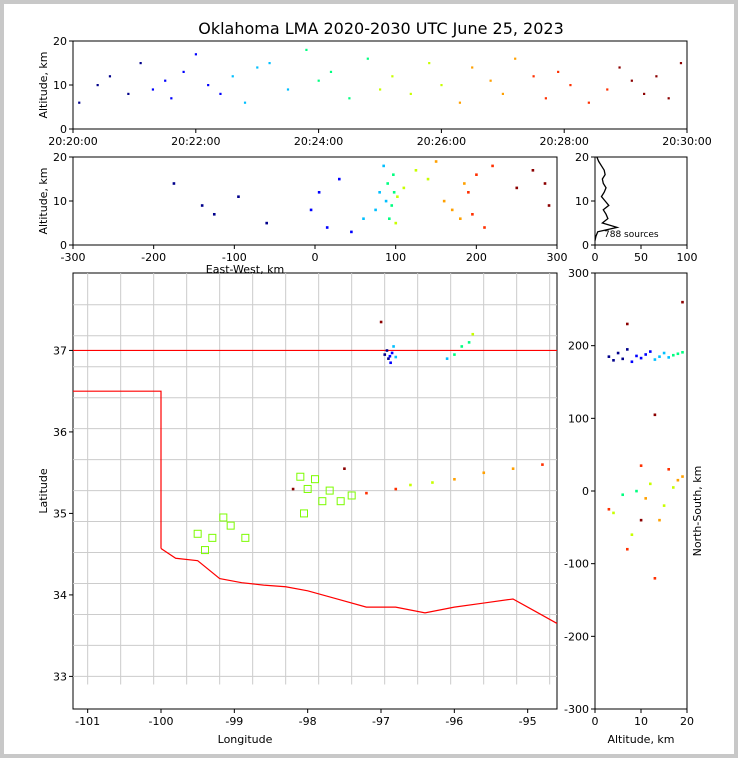  I want to click on source-count-label: 788 sources, so click(631, 235).